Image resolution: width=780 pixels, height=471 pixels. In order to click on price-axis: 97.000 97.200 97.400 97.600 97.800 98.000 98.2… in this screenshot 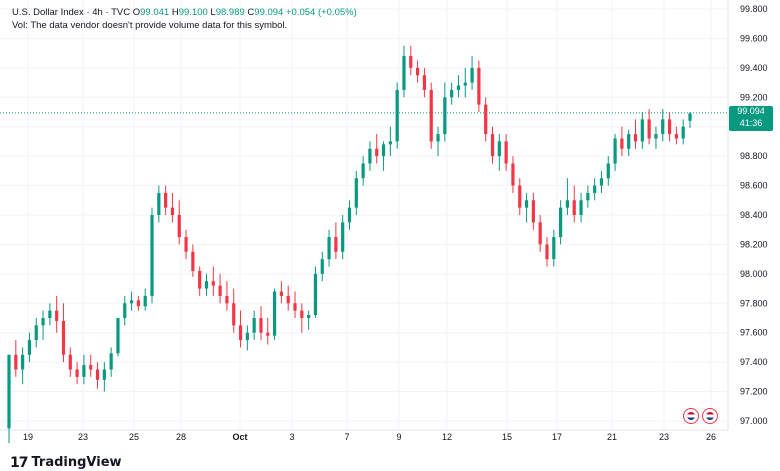, I will do `click(754, 215)`.